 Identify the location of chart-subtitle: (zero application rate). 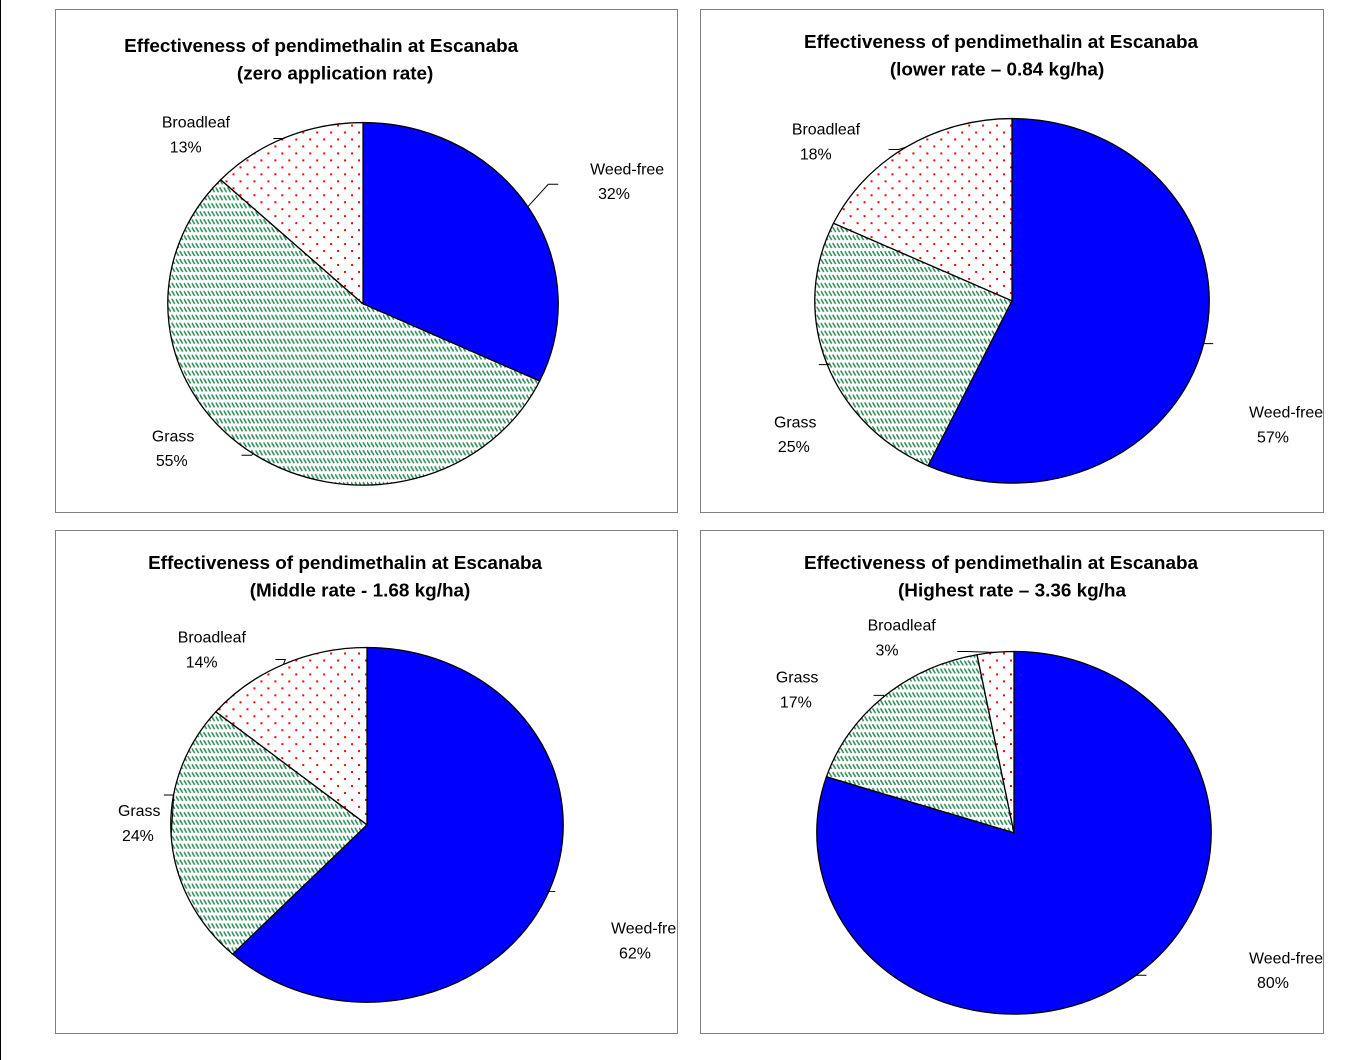
(335, 74).